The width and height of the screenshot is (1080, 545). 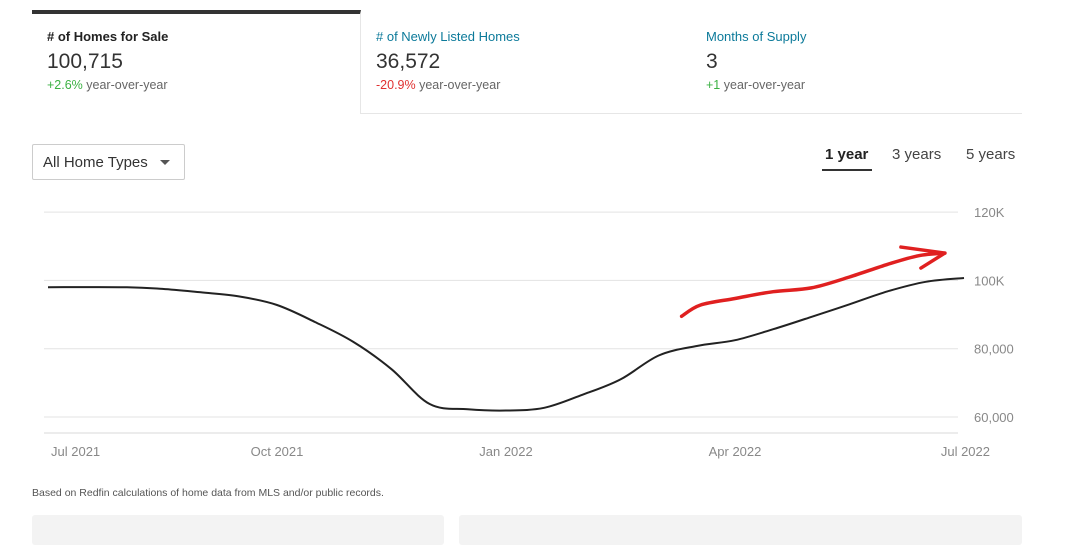 What do you see at coordinates (994, 349) in the screenshot?
I see `y-tick-label: 80,000` at bounding box center [994, 349].